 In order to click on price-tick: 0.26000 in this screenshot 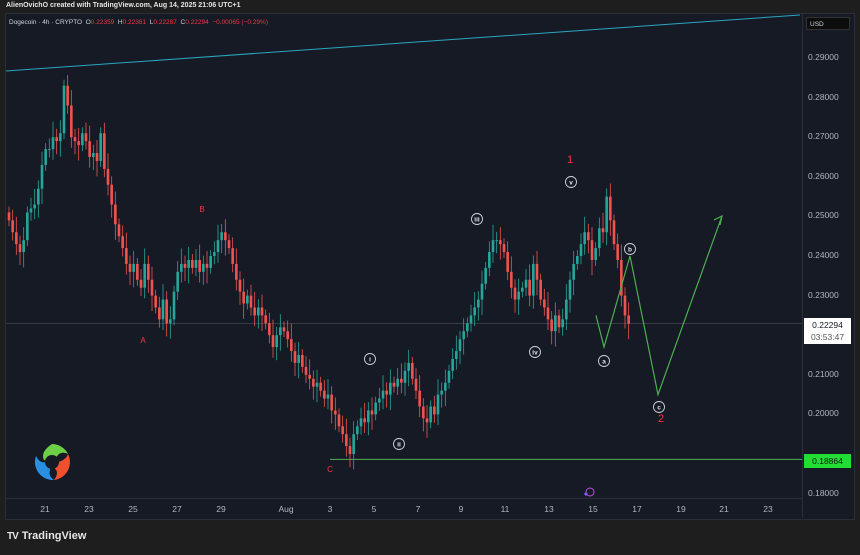, I will do `click(823, 175)`.